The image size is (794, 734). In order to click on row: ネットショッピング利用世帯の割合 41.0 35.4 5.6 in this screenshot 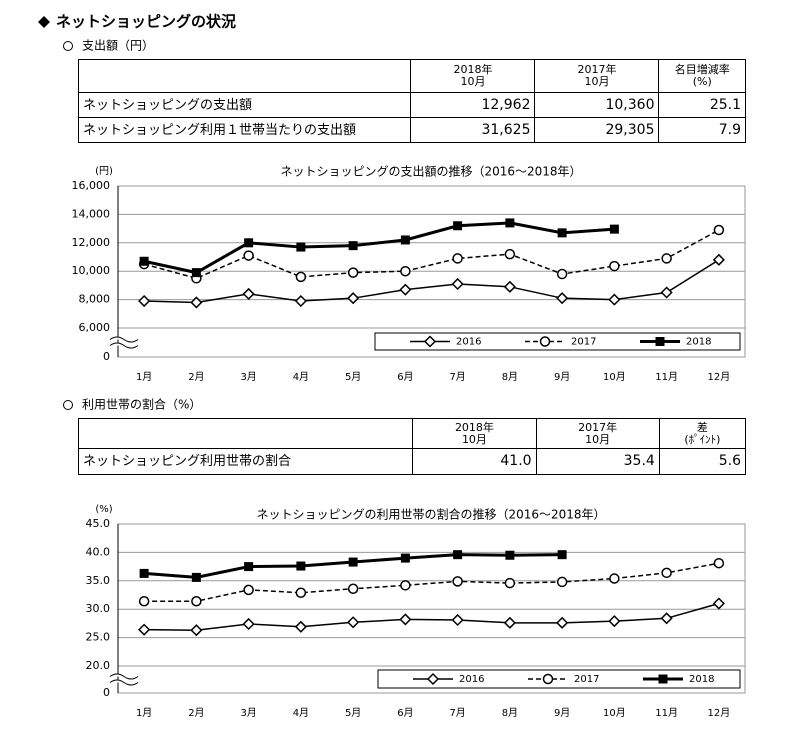, I will do `click(412, 461)`.